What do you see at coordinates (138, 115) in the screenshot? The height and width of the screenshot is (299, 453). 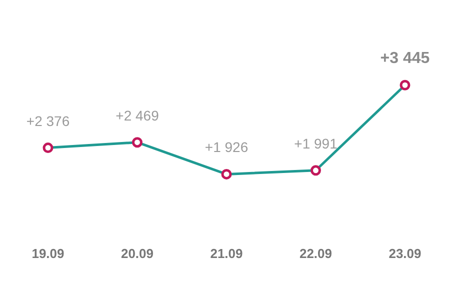 I see `data-label: +2 469` at bounding box center [138, 115].